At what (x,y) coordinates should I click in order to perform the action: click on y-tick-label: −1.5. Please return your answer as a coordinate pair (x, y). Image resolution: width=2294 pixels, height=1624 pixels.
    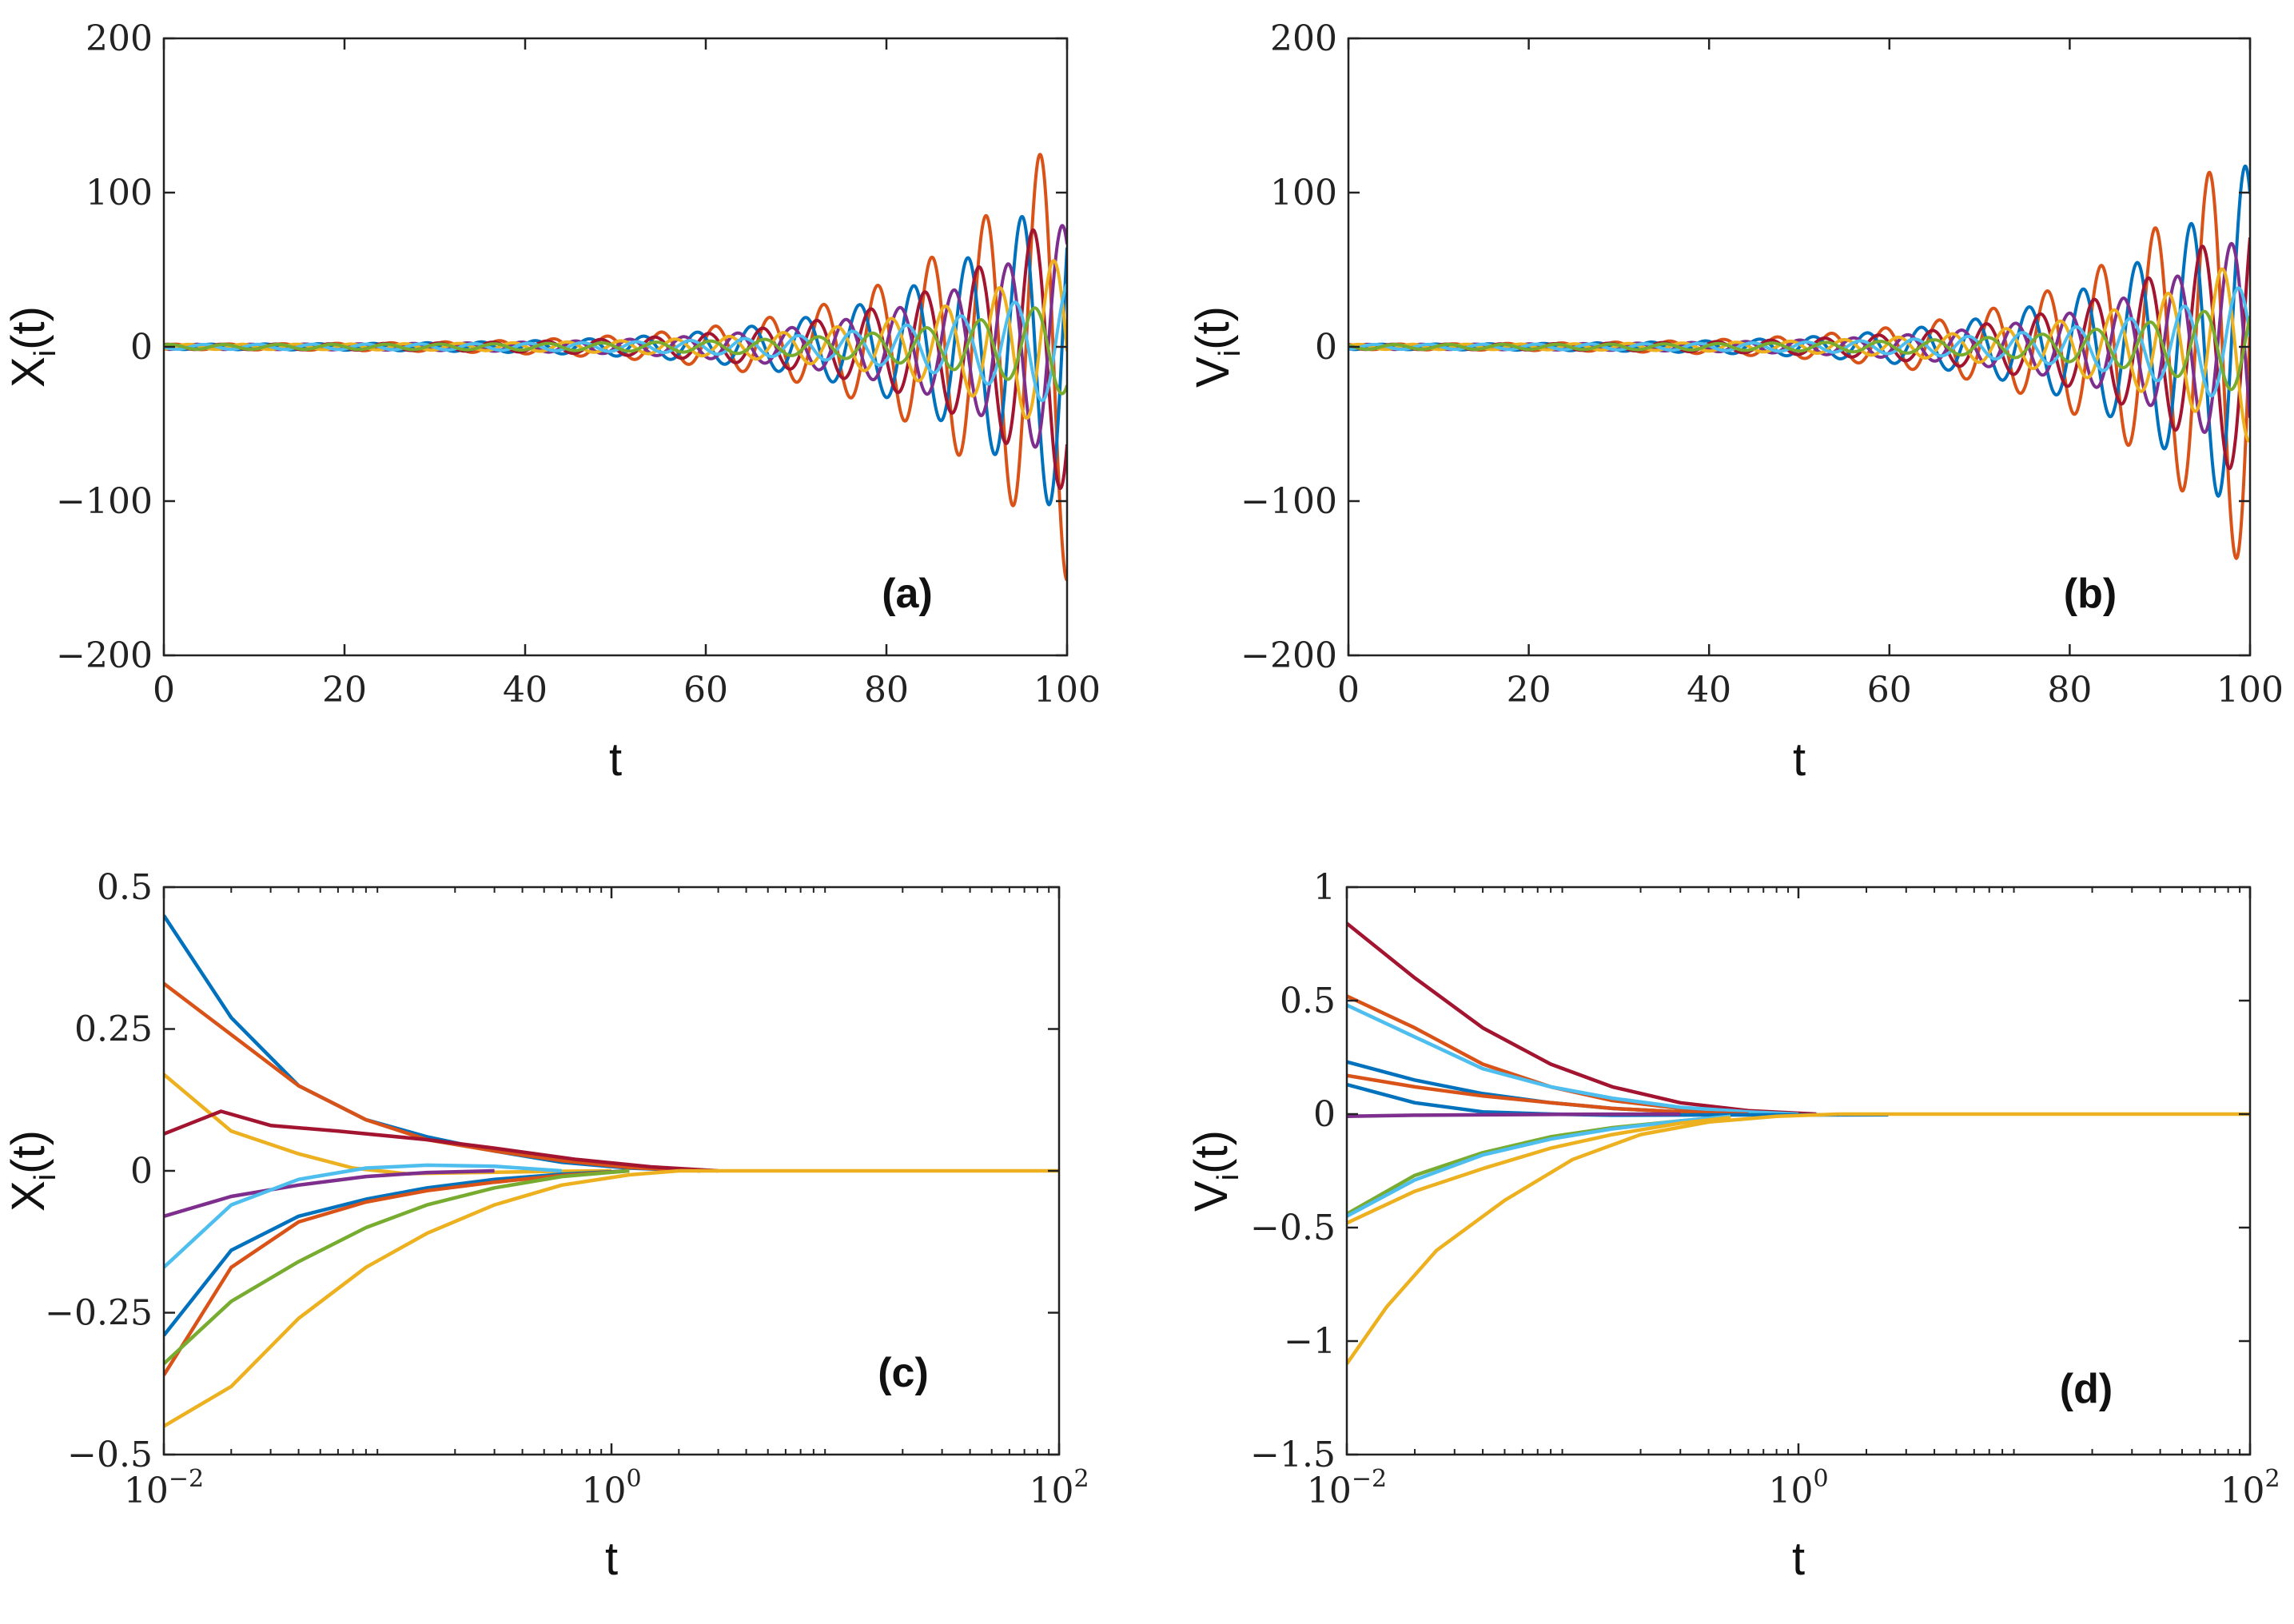
    Looking at the image, I should click on (1293, 1455).